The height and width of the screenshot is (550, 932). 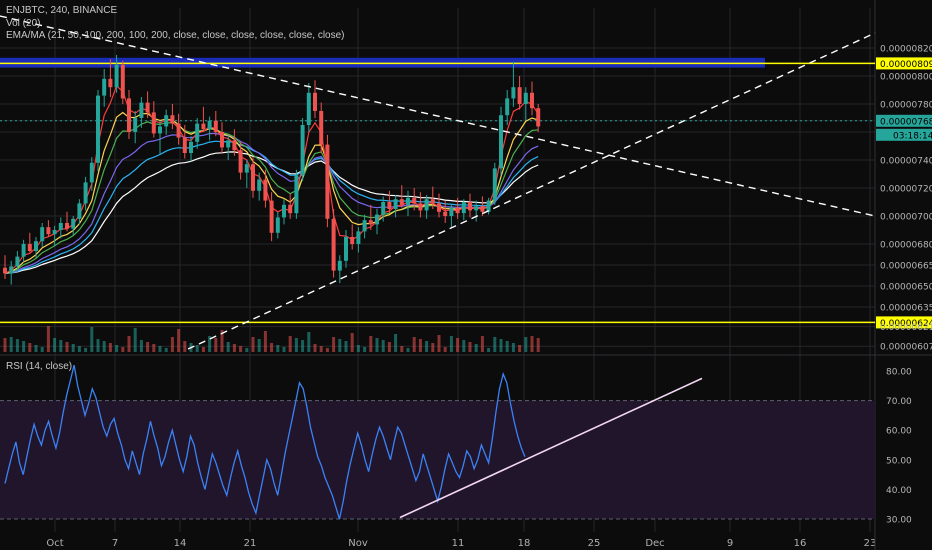 What do you see at coordinates (730, 543) in the screenshot?
I see `x-tick-label: 9` at bounding box center [730, 543].